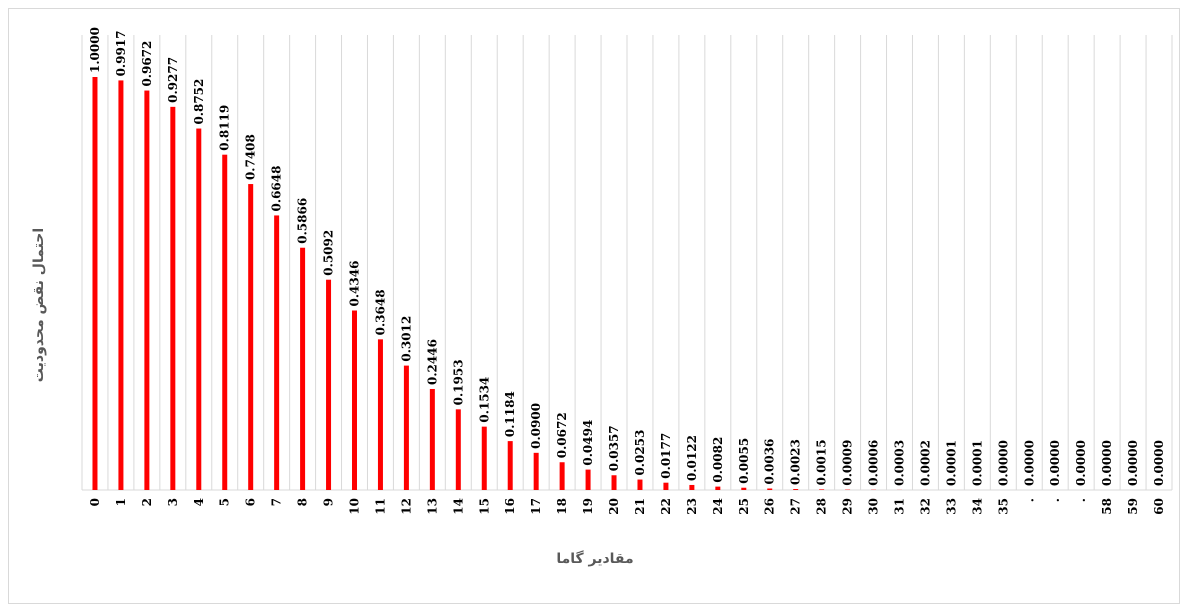 The width and height of the screenshot is (1182, 605). Describe the element at coordinates (951, 506) in the screenshot. I see `x-tick-label: 33` at that location.